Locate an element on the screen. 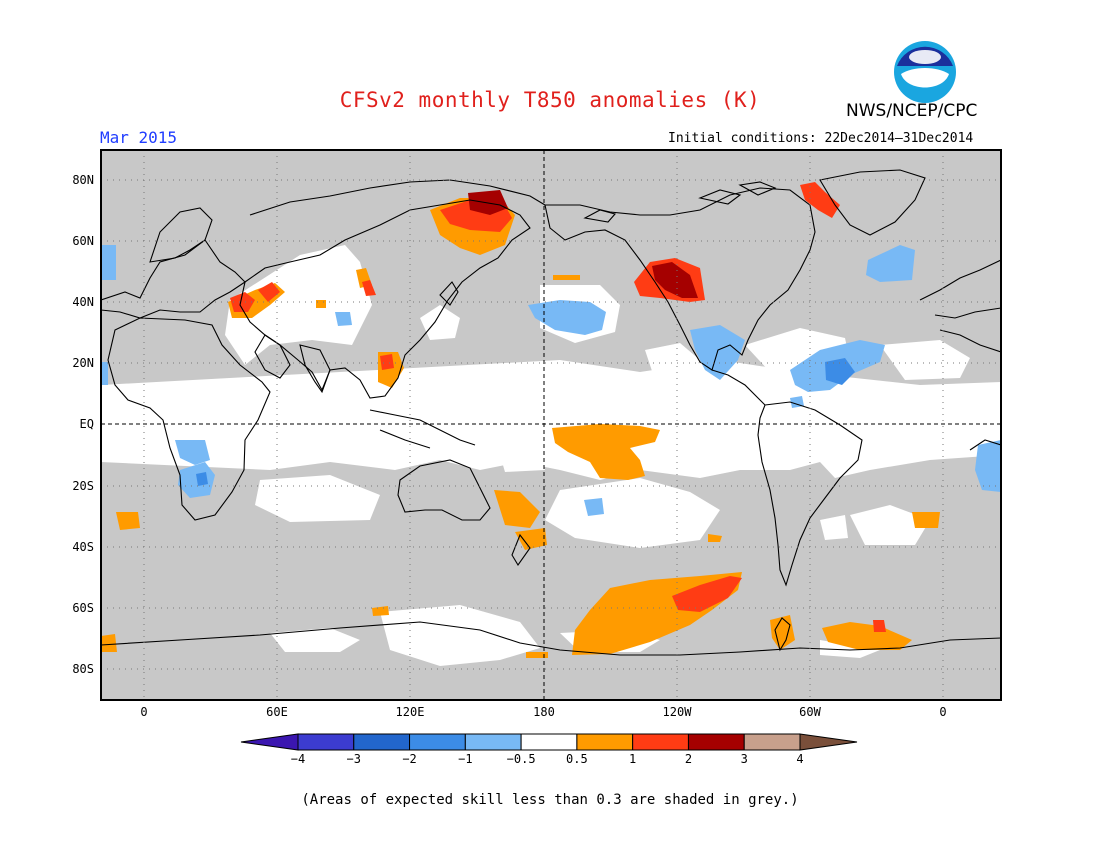 The image size is (1100, 850). colorbar-tick-label: −2 is located at coordinates (409, 759).